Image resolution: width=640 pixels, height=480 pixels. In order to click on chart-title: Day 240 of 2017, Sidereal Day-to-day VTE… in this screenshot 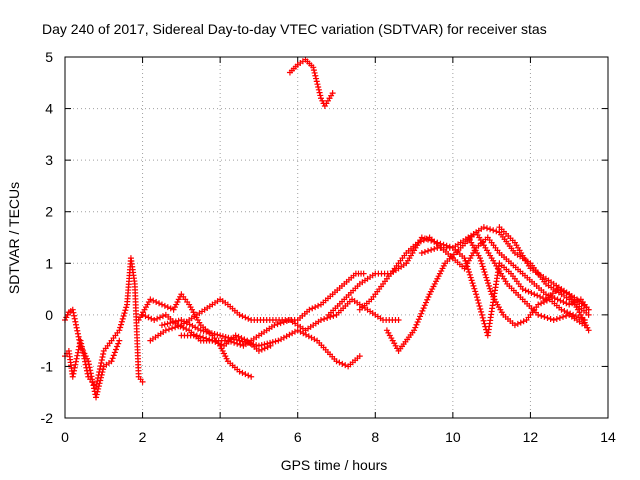, I will do `click(294, 29)`.